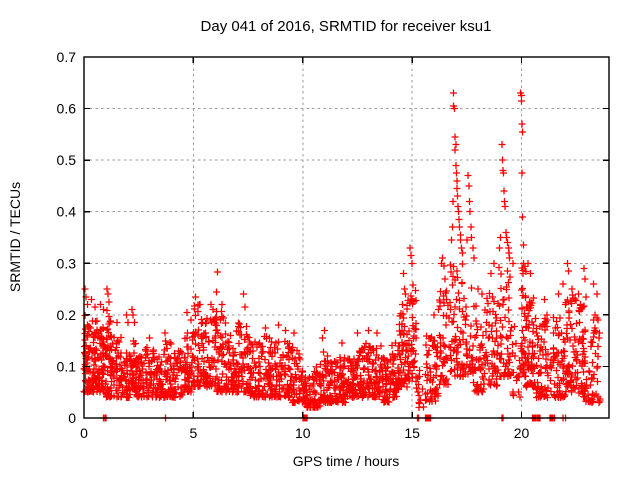 This screenshot has width=640, height=480. What do you see at coordinates (67, 315) in the screenshot?
I see `y-tick-label: 0.2` at bounding box center [67, 315].